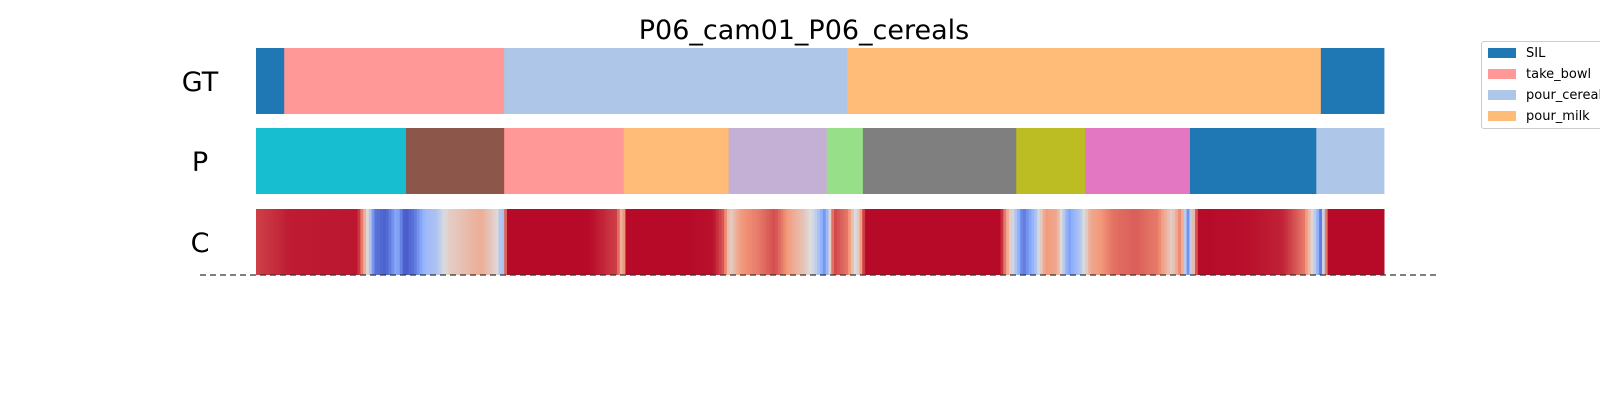 This screenshot has height=400, width=1600. What do you see at coordinates (1502, 74) in the screenshot?
I see `legend-swatch-take-bowl` at bounding box center [1502, 74].